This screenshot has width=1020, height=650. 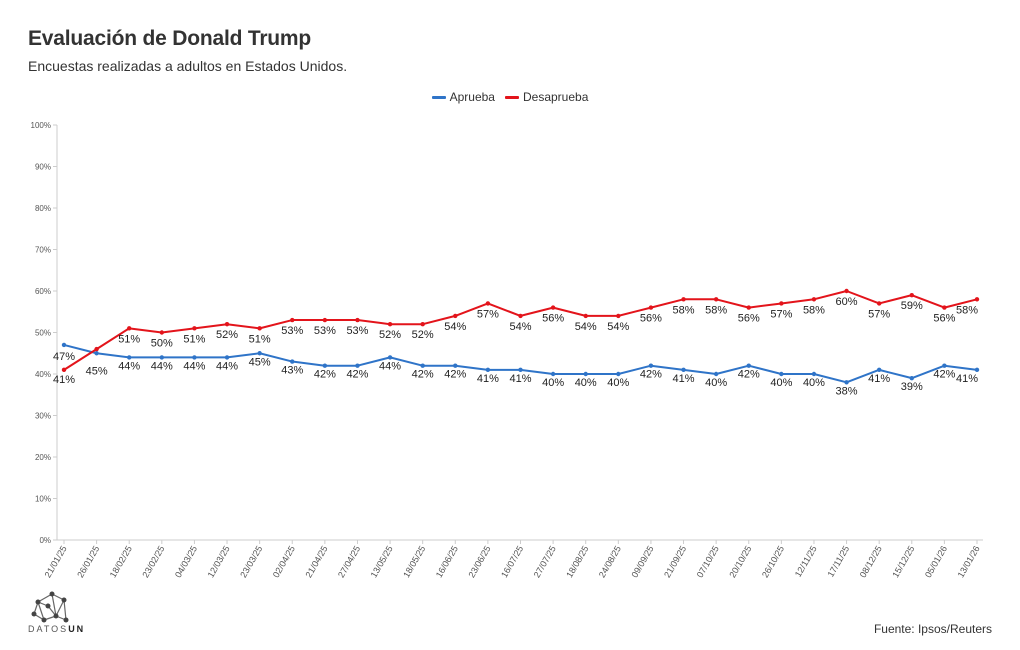 I want to click on x-tick-label: 27/04/25, so click(x=349, y=561).